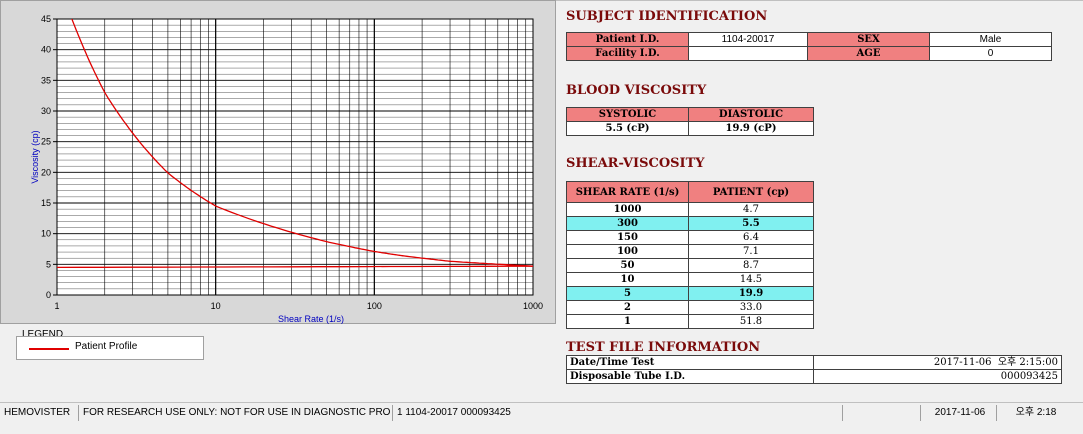 This screenshot has height=434, width=1083. Describe the element at coordinates (374, 306) in the screenshot. I see `x-tick-label: 100` at that location.